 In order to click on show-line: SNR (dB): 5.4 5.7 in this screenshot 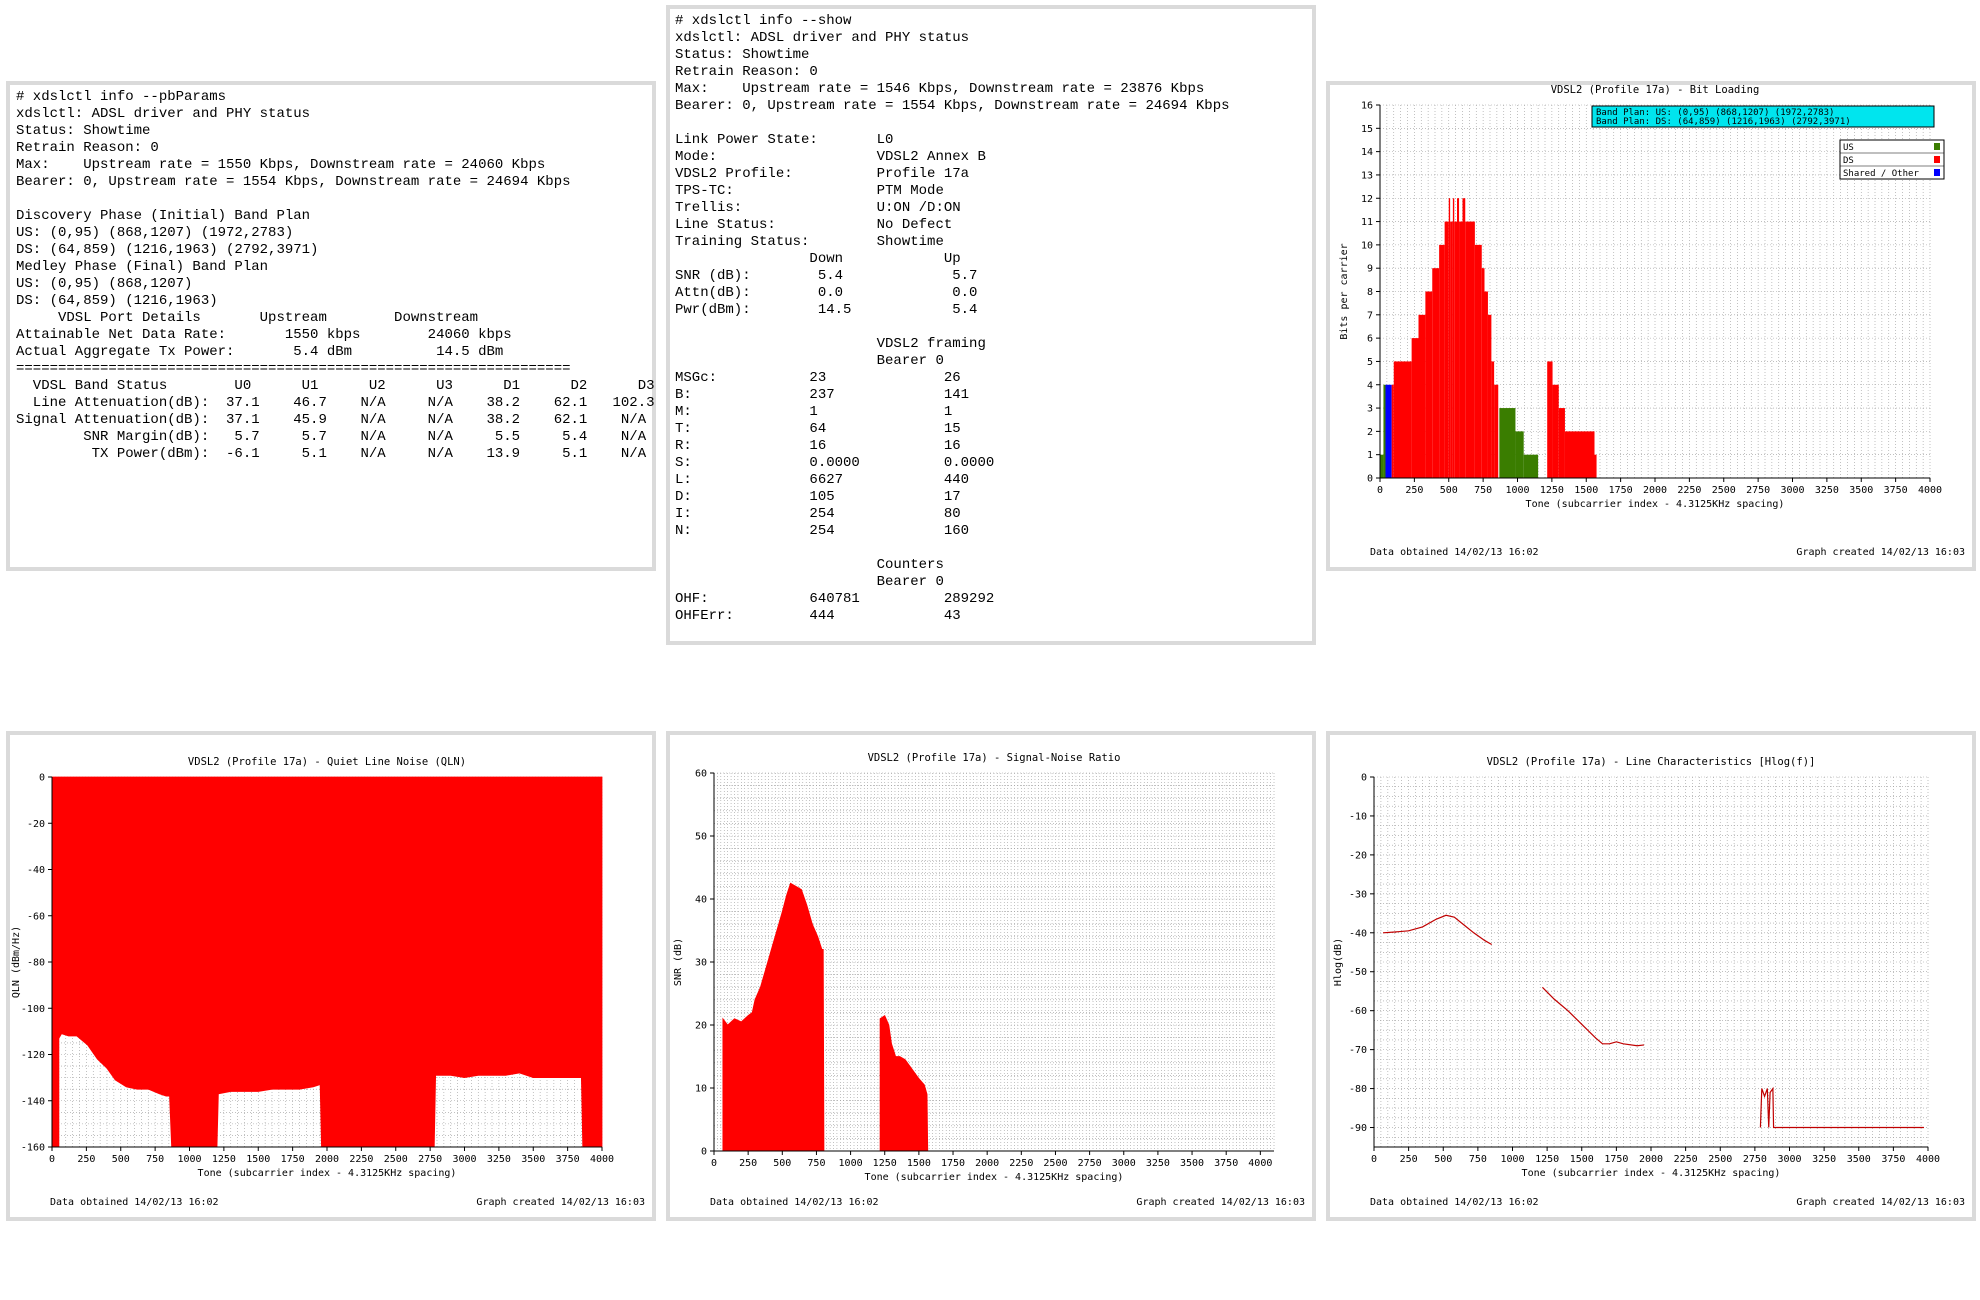, I will do `click(826, 276)`.